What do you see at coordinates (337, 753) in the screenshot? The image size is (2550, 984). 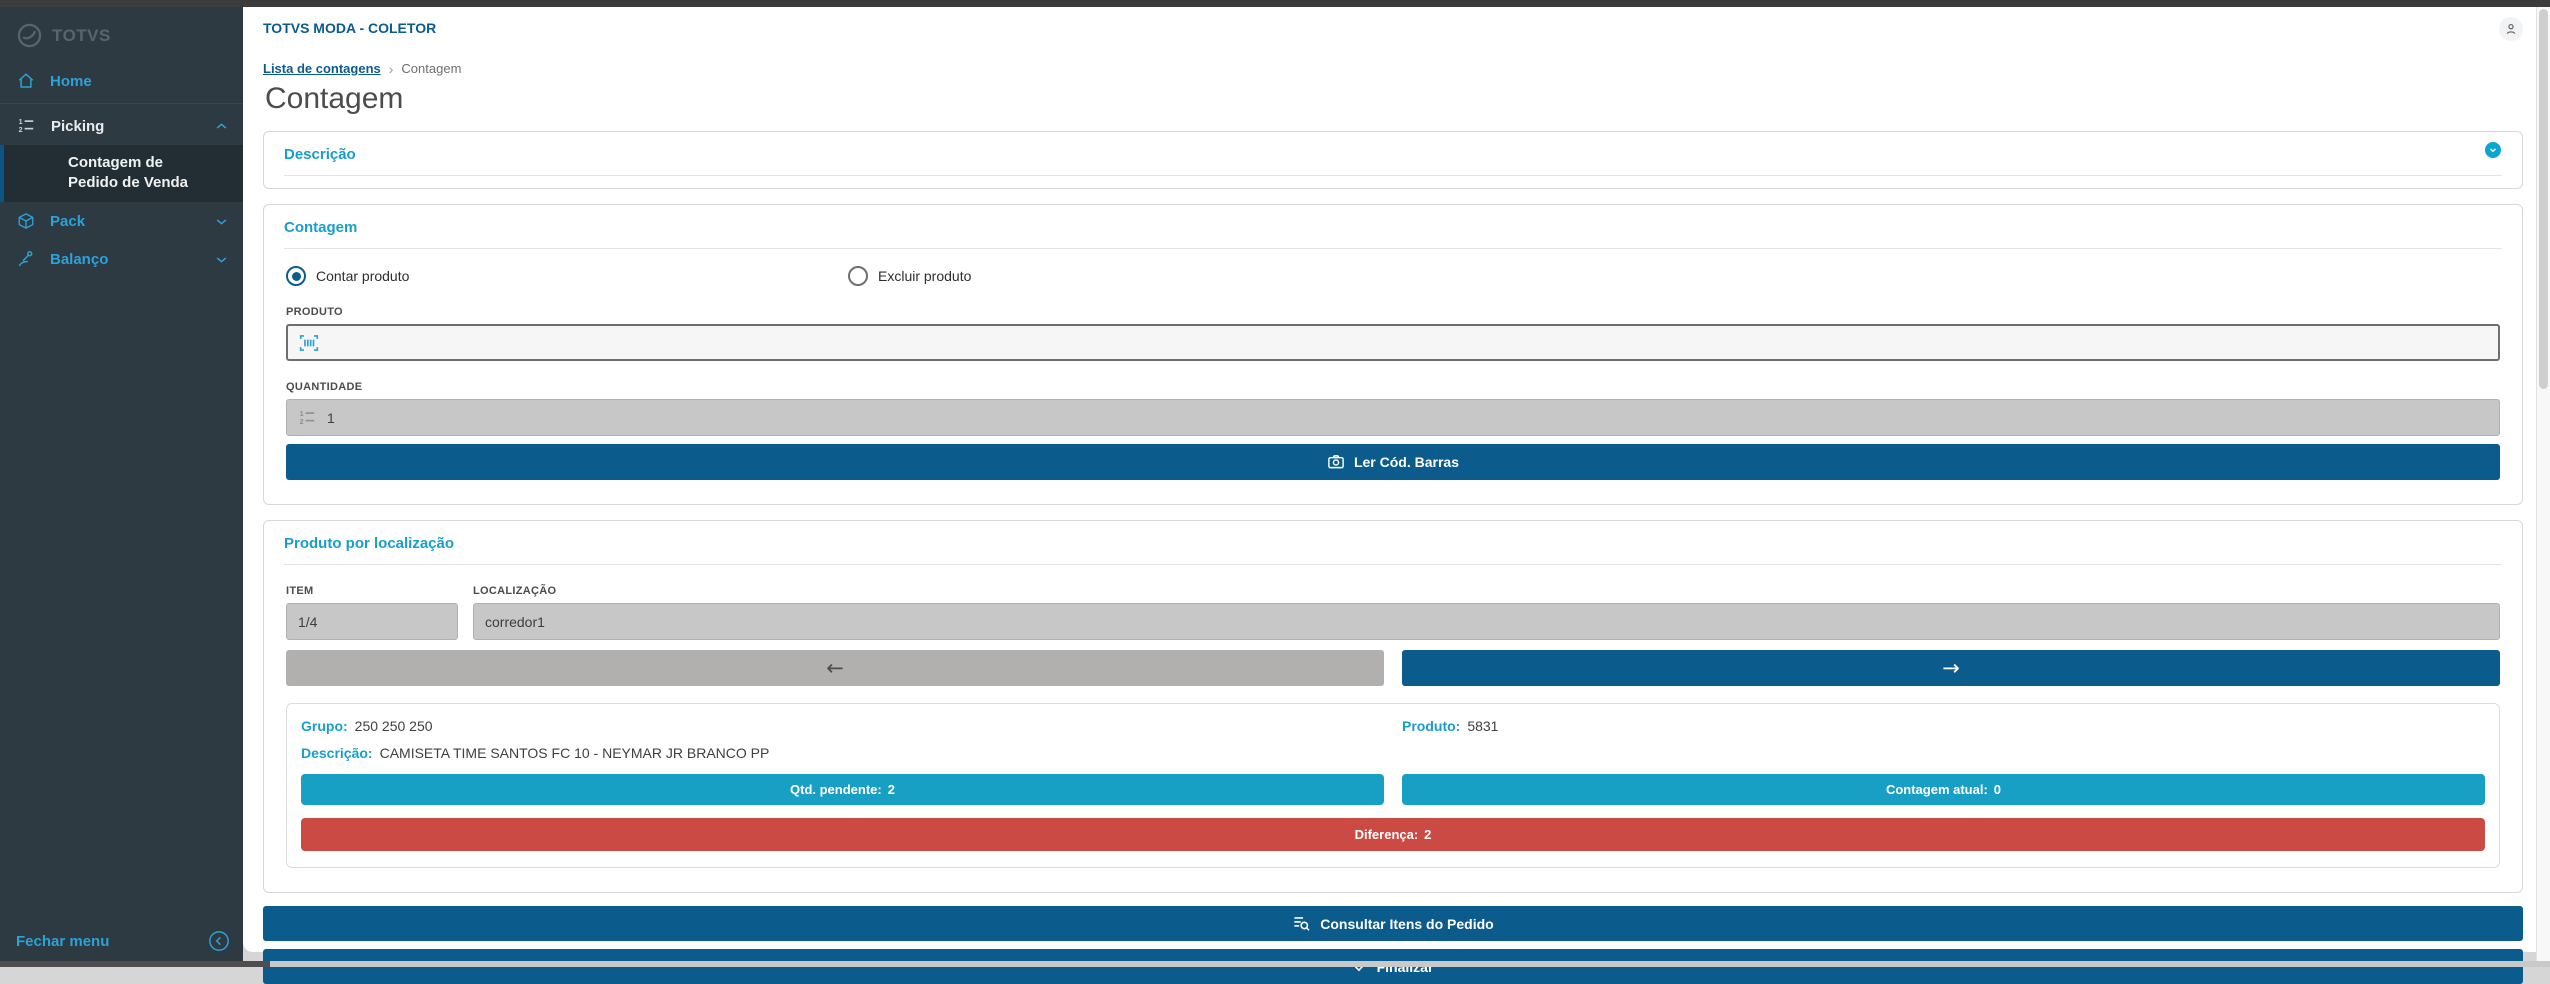 I see `descricao-label: Descrição:` at bounding box center [337, 753].